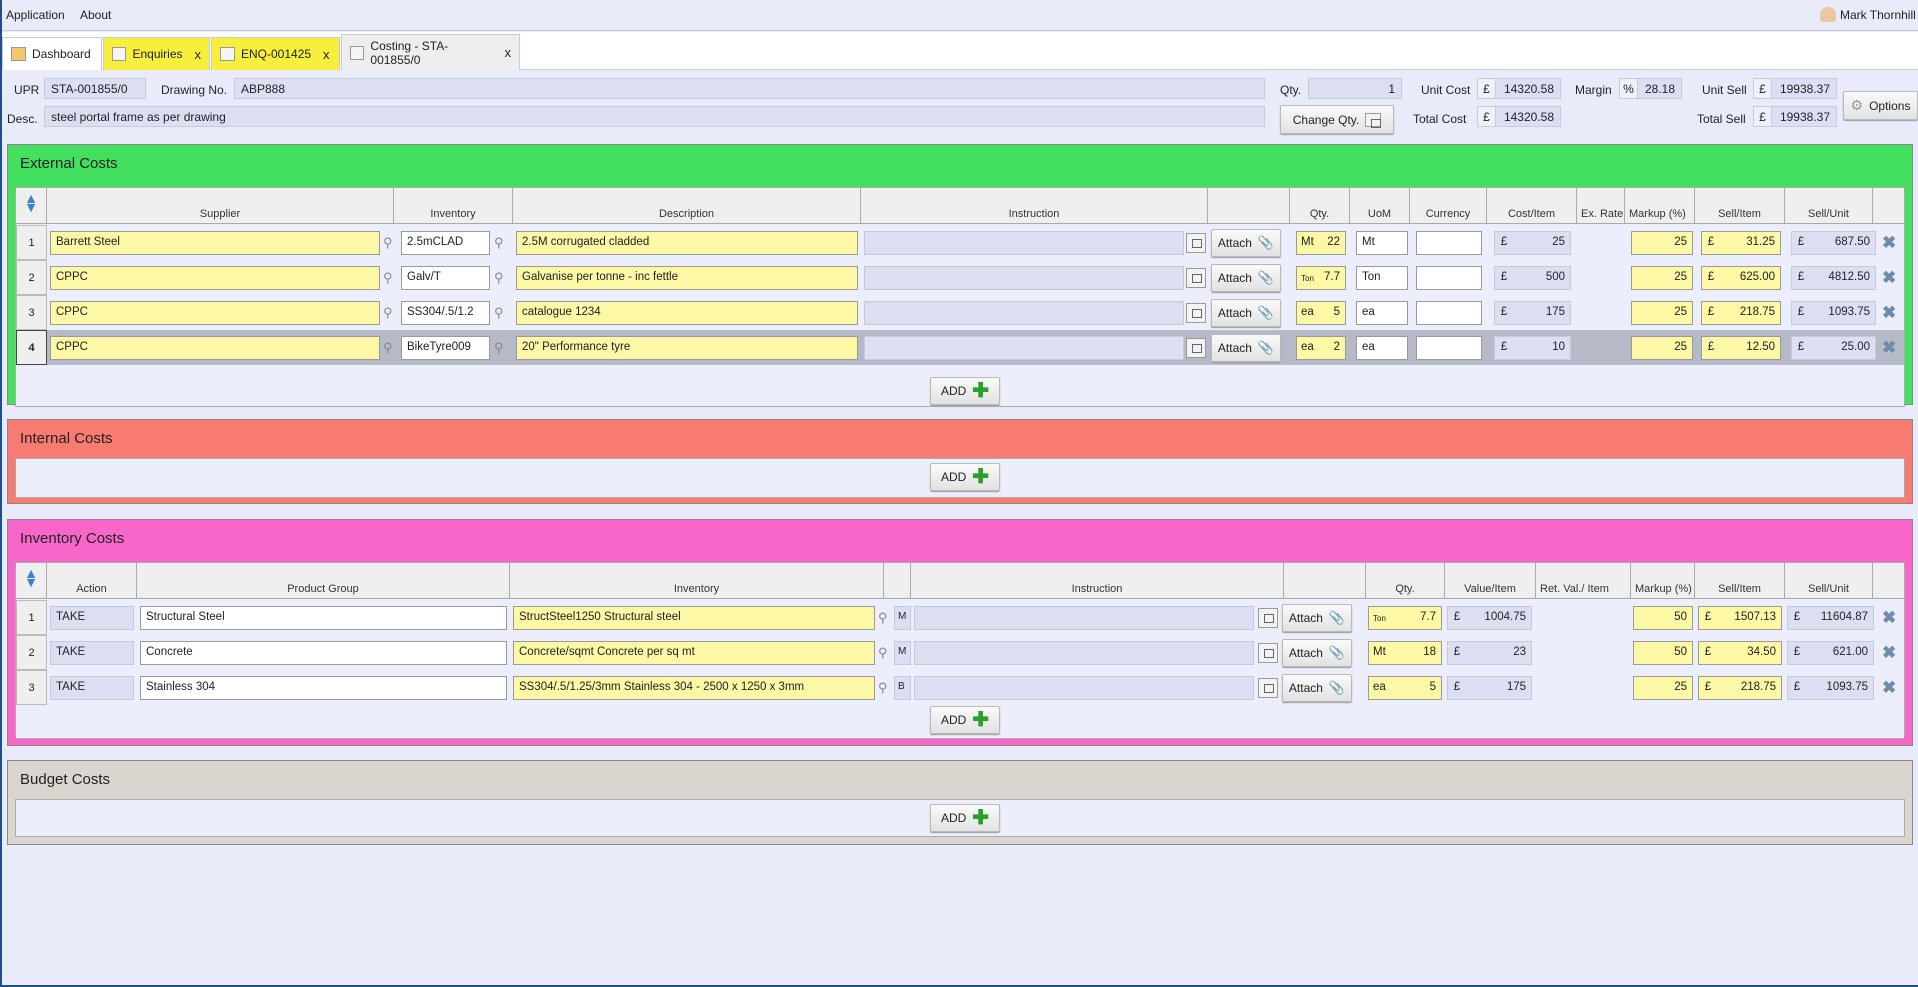 The height and width of the screenshot is (987, 1918). I want to click on change-qty-button: Change Qty., so click(1337, 119).